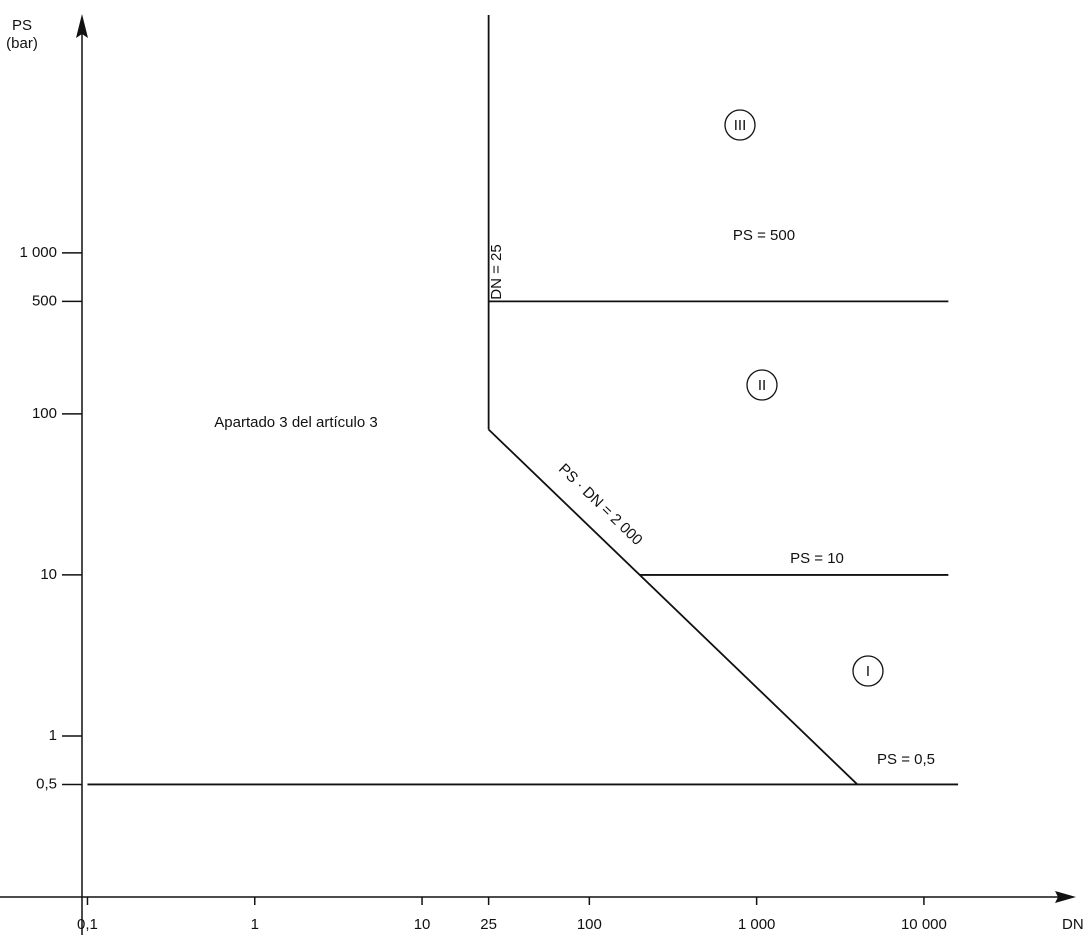 The width and height of the screenshot is (1083, 940). I want to click on y-tick-label: 0,5, so click(46, 783).